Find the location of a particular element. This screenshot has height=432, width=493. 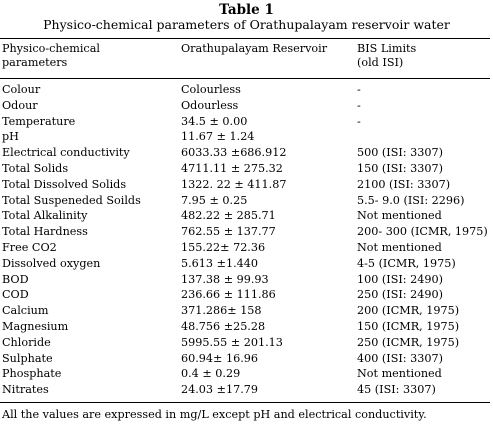

value-cell: 48.756 ±25.28 is located at coordinates (223, 326).